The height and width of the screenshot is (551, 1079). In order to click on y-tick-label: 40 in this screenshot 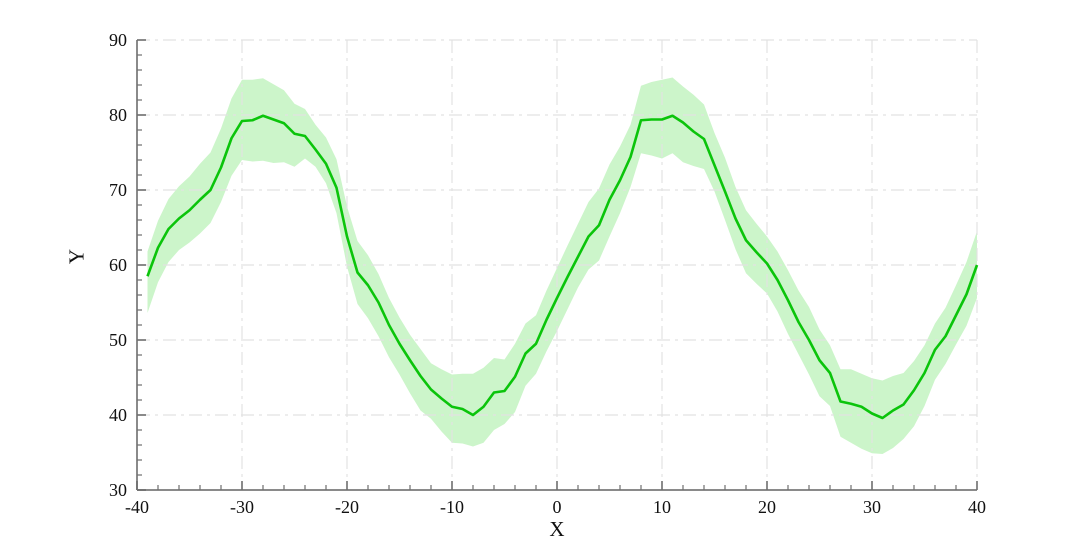, I will do `click(118, 415)`.